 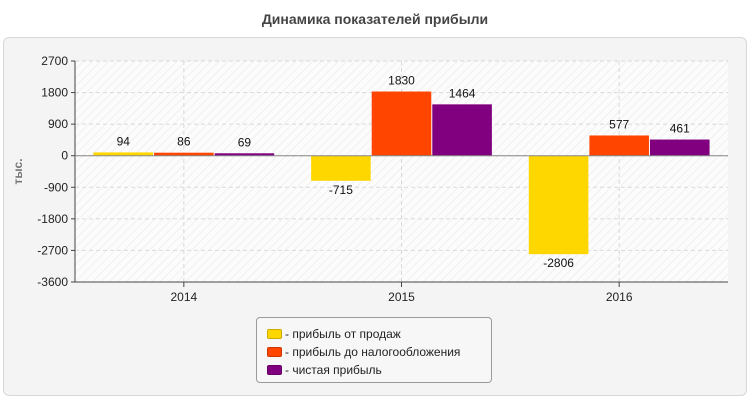 I want to click on legend-item: - прибыль от продаж, so click(x=379, y=334).